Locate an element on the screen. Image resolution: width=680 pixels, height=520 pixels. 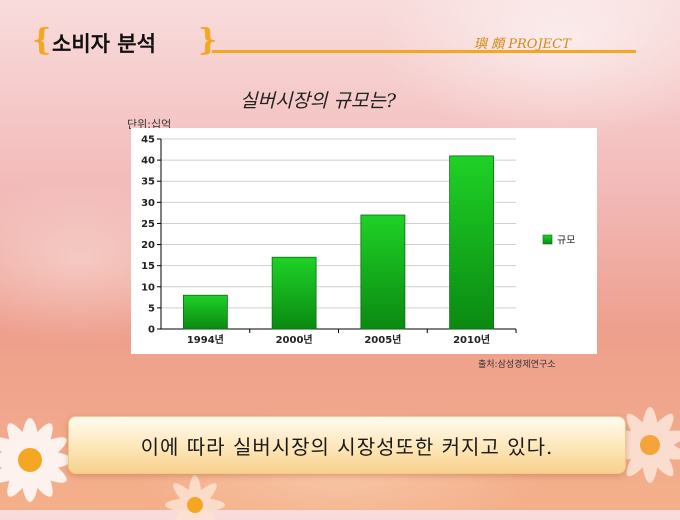
y-tick-label: 10 is located at coordinates (148, 287).